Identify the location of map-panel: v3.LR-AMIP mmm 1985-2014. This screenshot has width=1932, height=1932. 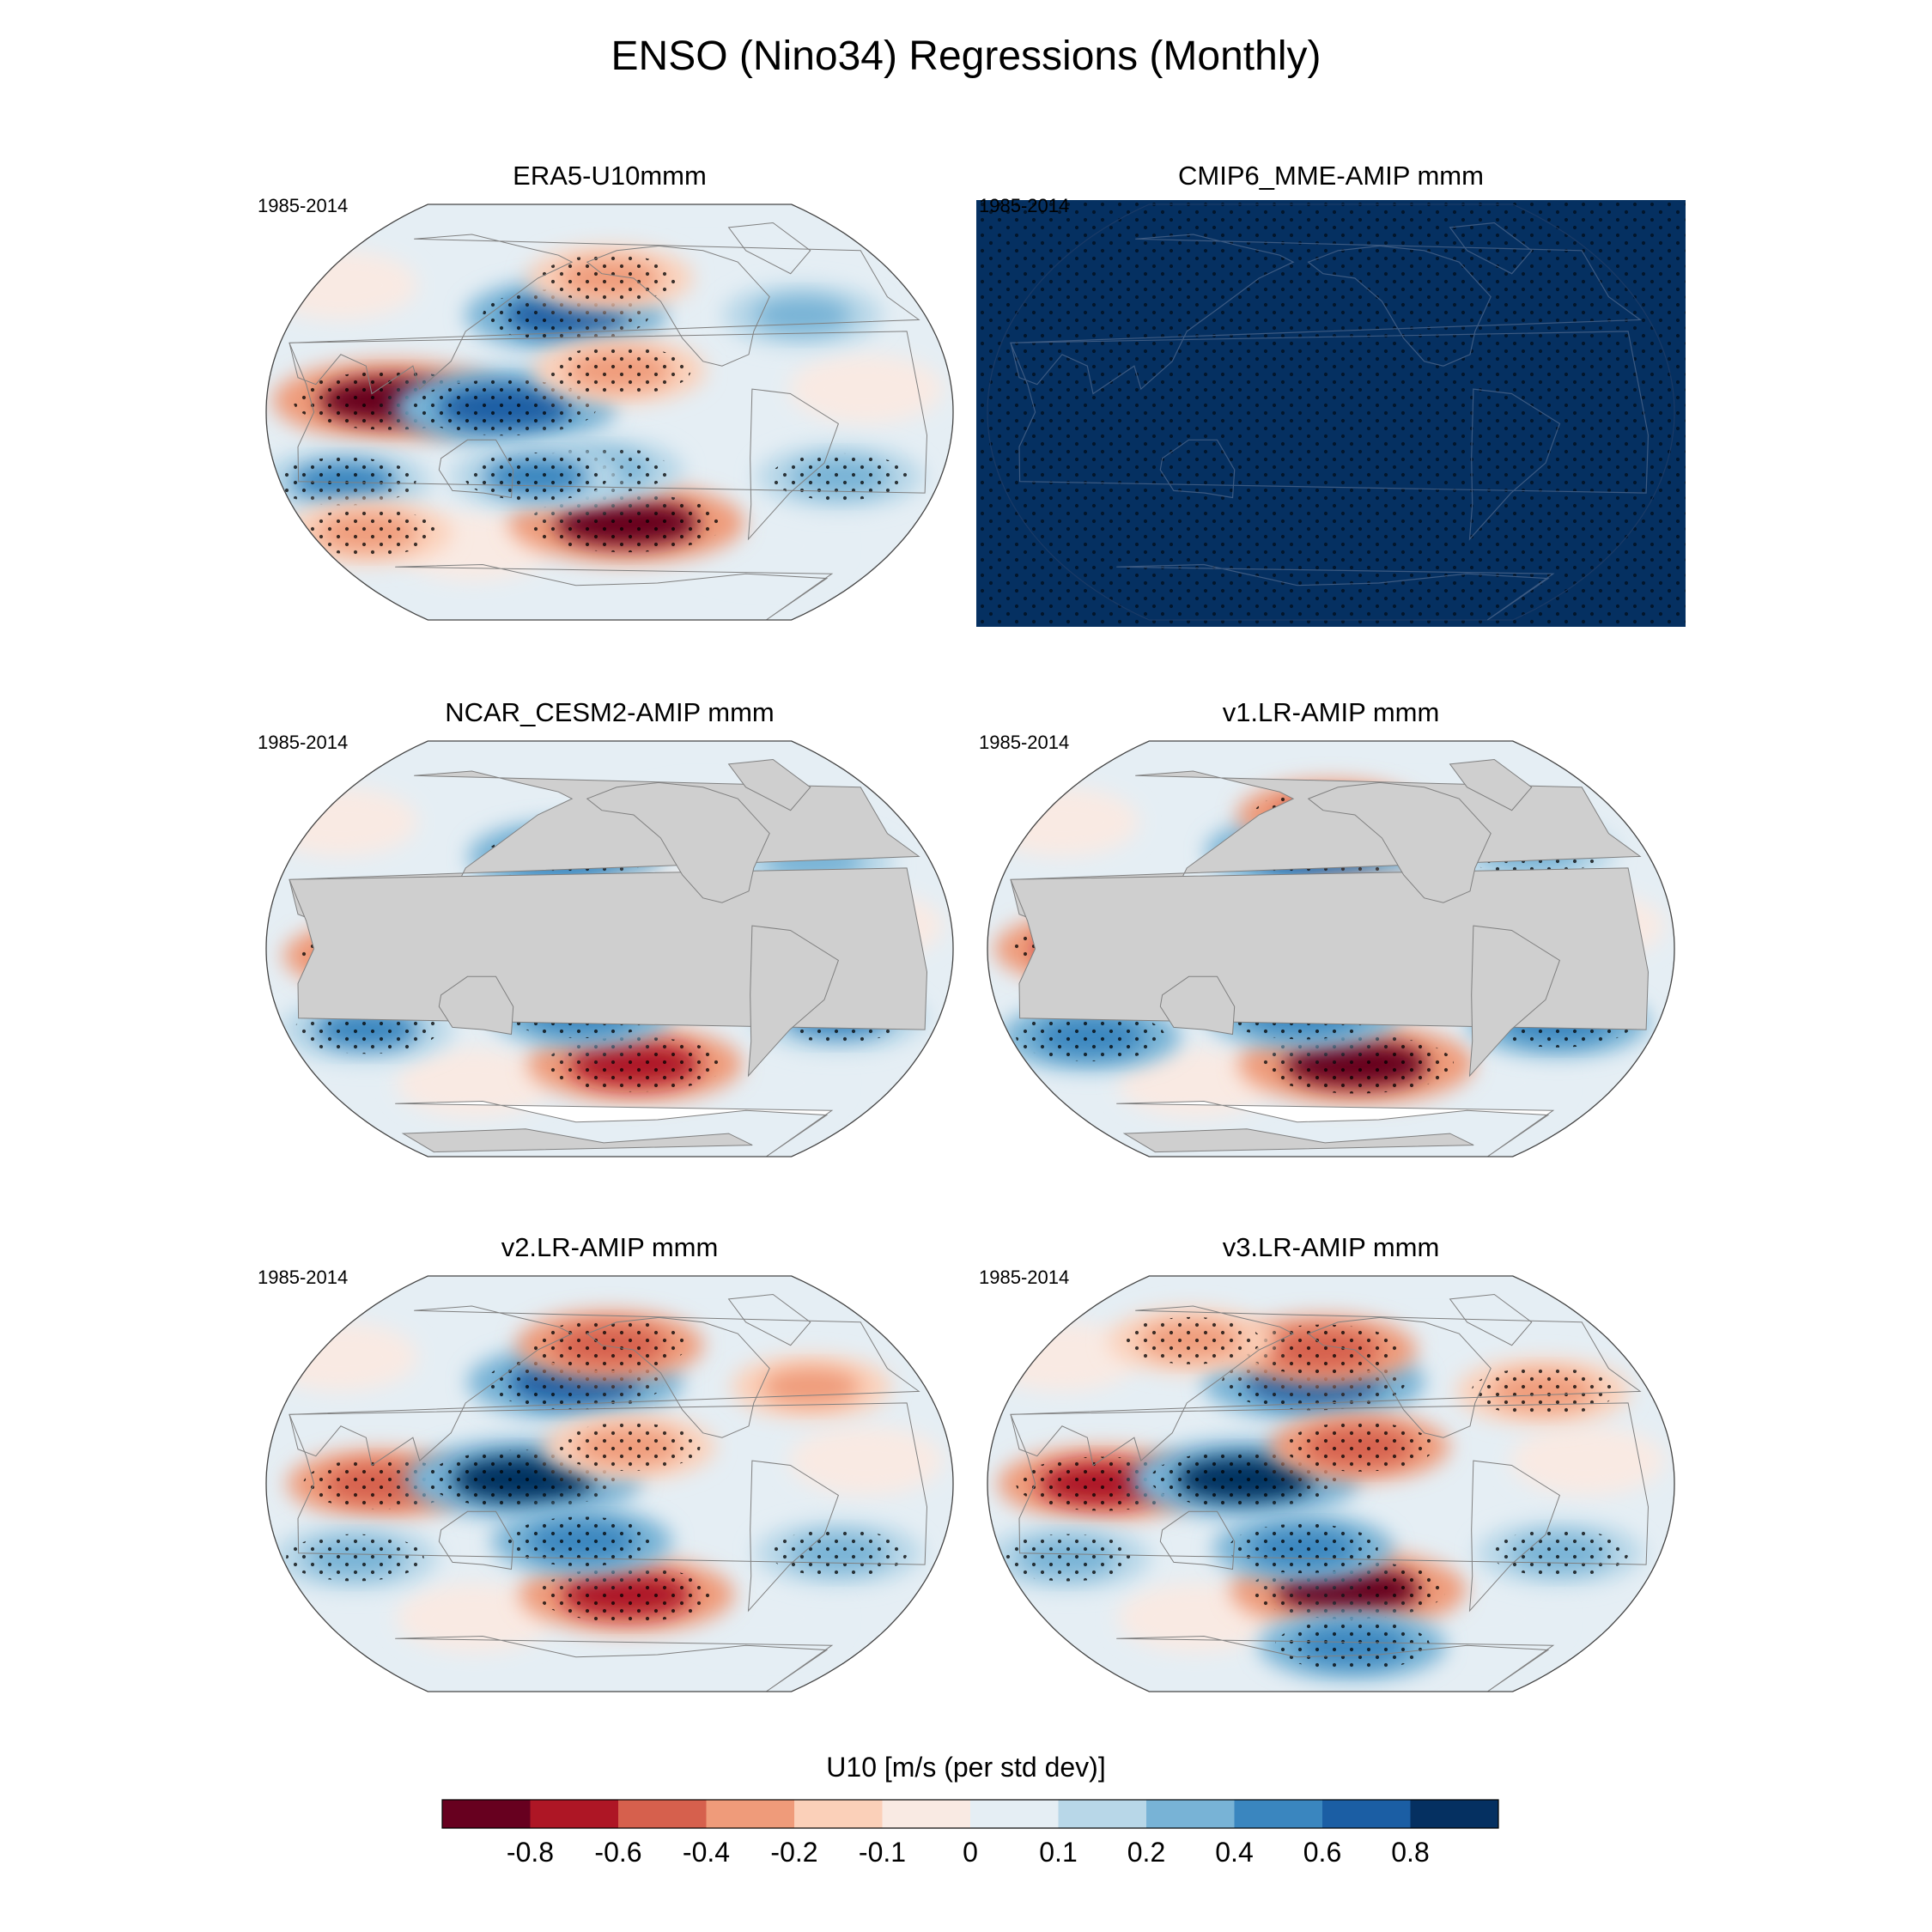
(1327, 1462).